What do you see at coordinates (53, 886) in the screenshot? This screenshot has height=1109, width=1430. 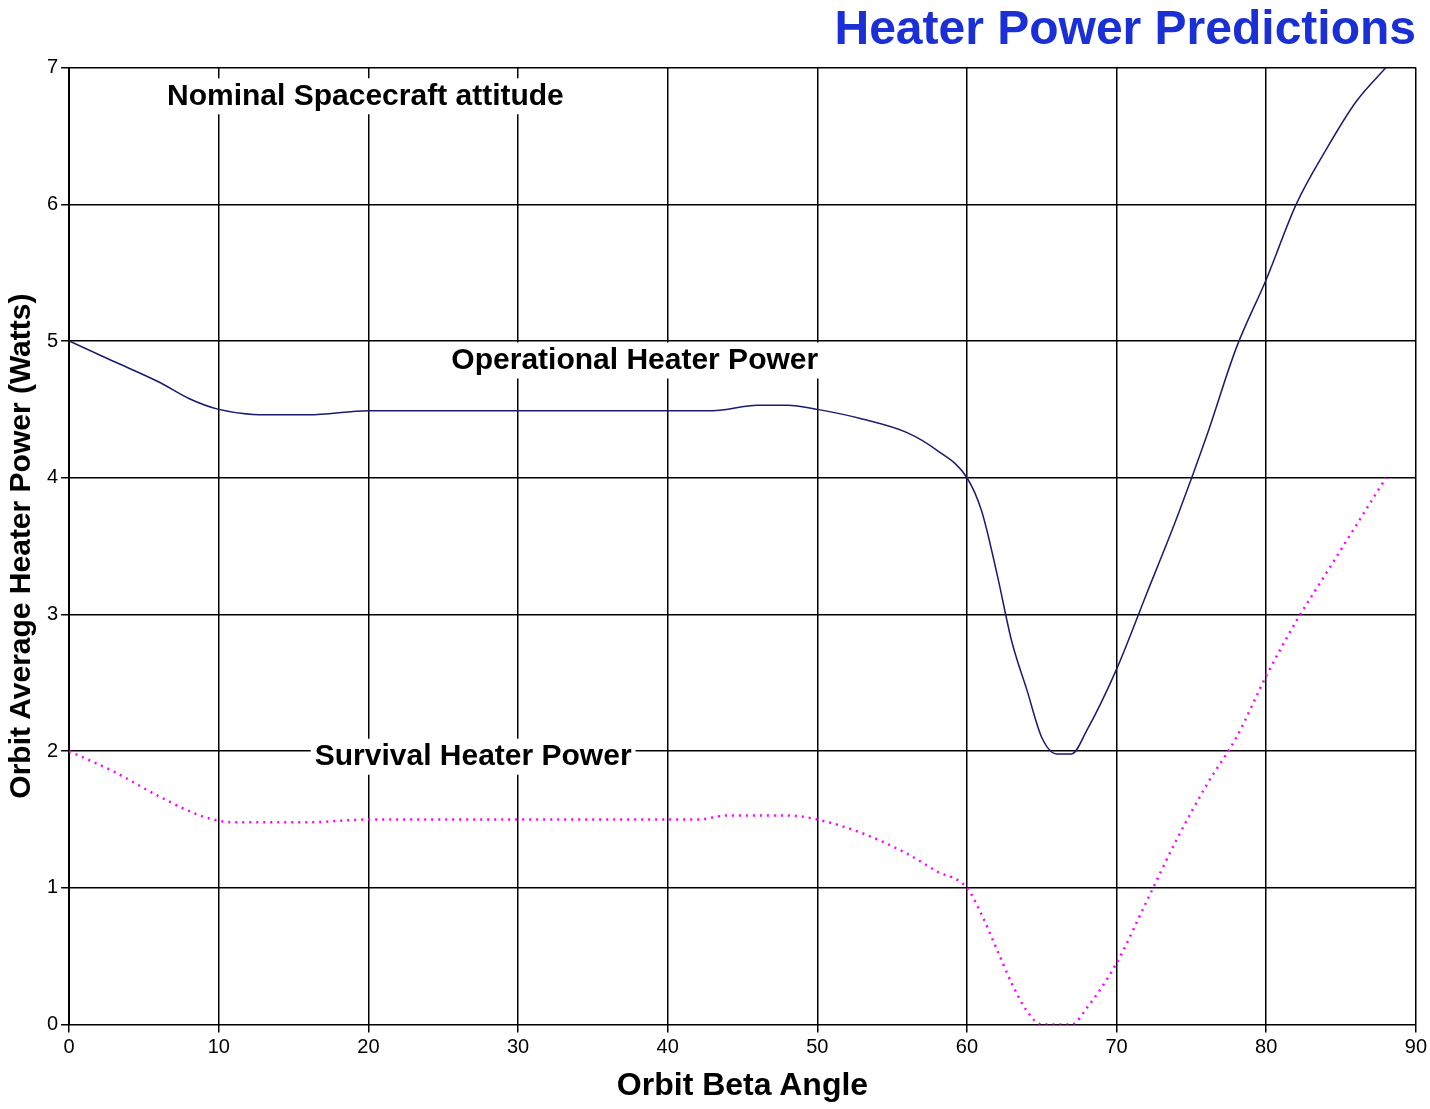 I see `y-tick-label: 1` at bounding box center [53, 886].